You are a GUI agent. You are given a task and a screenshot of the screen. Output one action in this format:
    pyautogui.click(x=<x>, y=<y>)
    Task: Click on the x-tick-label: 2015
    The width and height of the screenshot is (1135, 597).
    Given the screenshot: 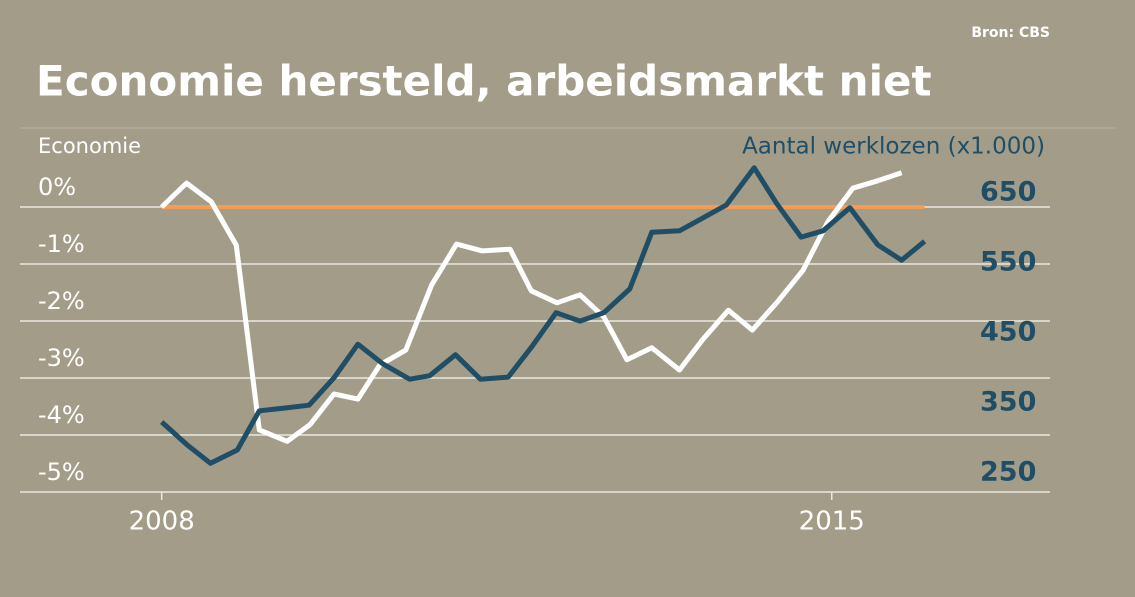 What is the action you would take?
    pyautogui.click(x=832, y=522)
    